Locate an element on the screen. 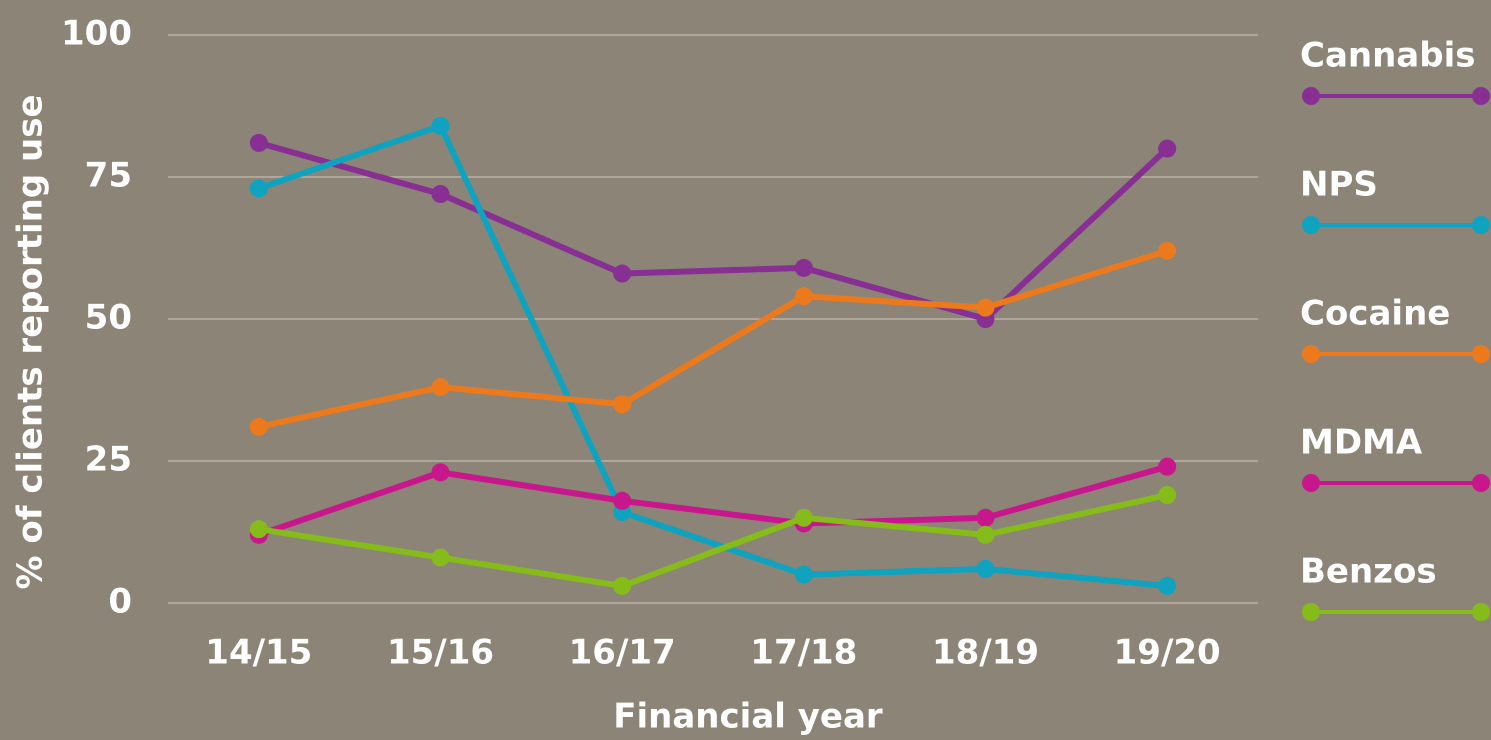  legend-label: MDMA is located at coordinates (1361, 443).